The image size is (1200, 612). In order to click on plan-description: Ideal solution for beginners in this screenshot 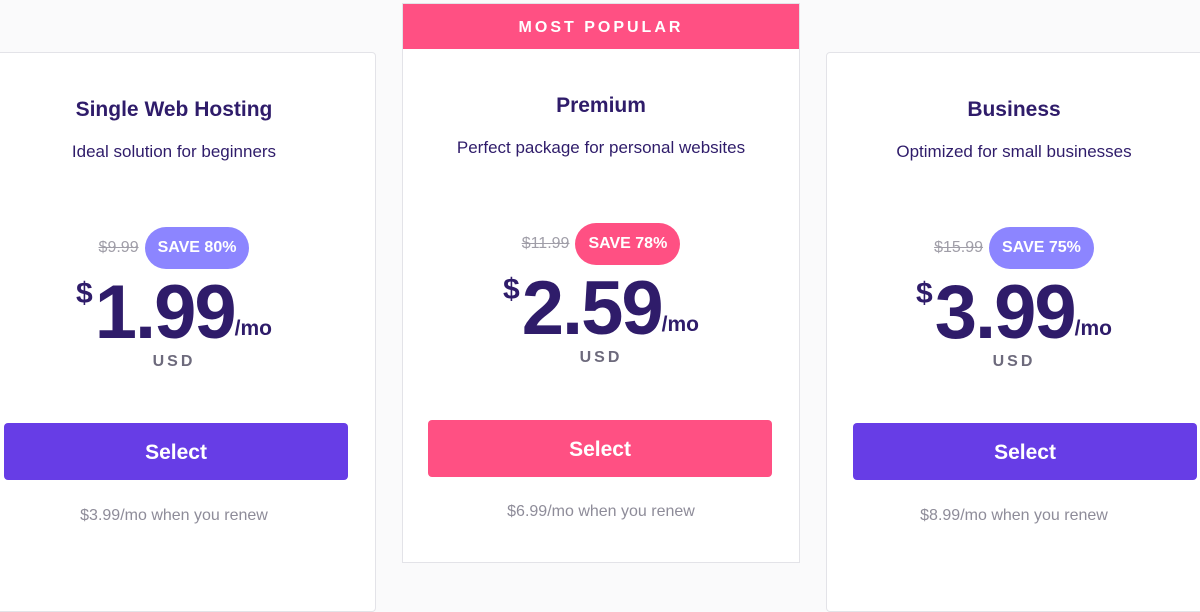, I will do `click(174, 151)`.